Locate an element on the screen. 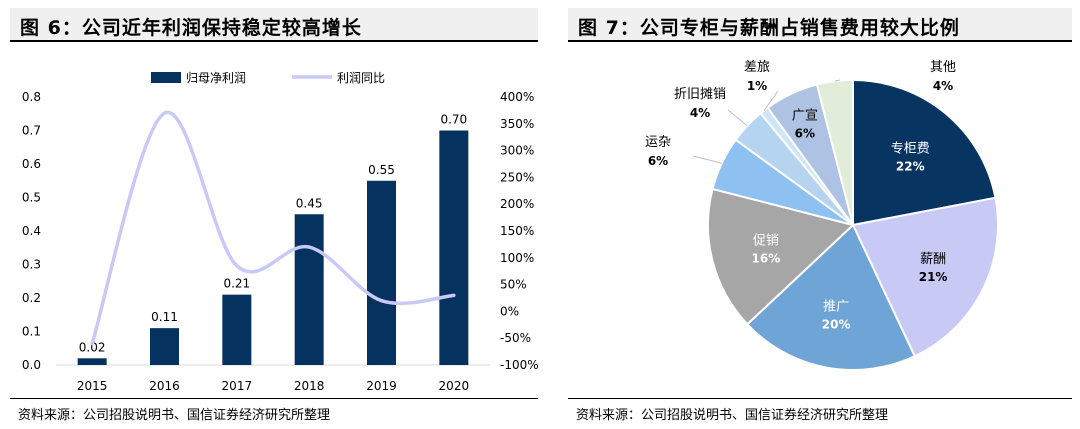  pie-slice-name: 推广 is located at coordinates (836, 306).